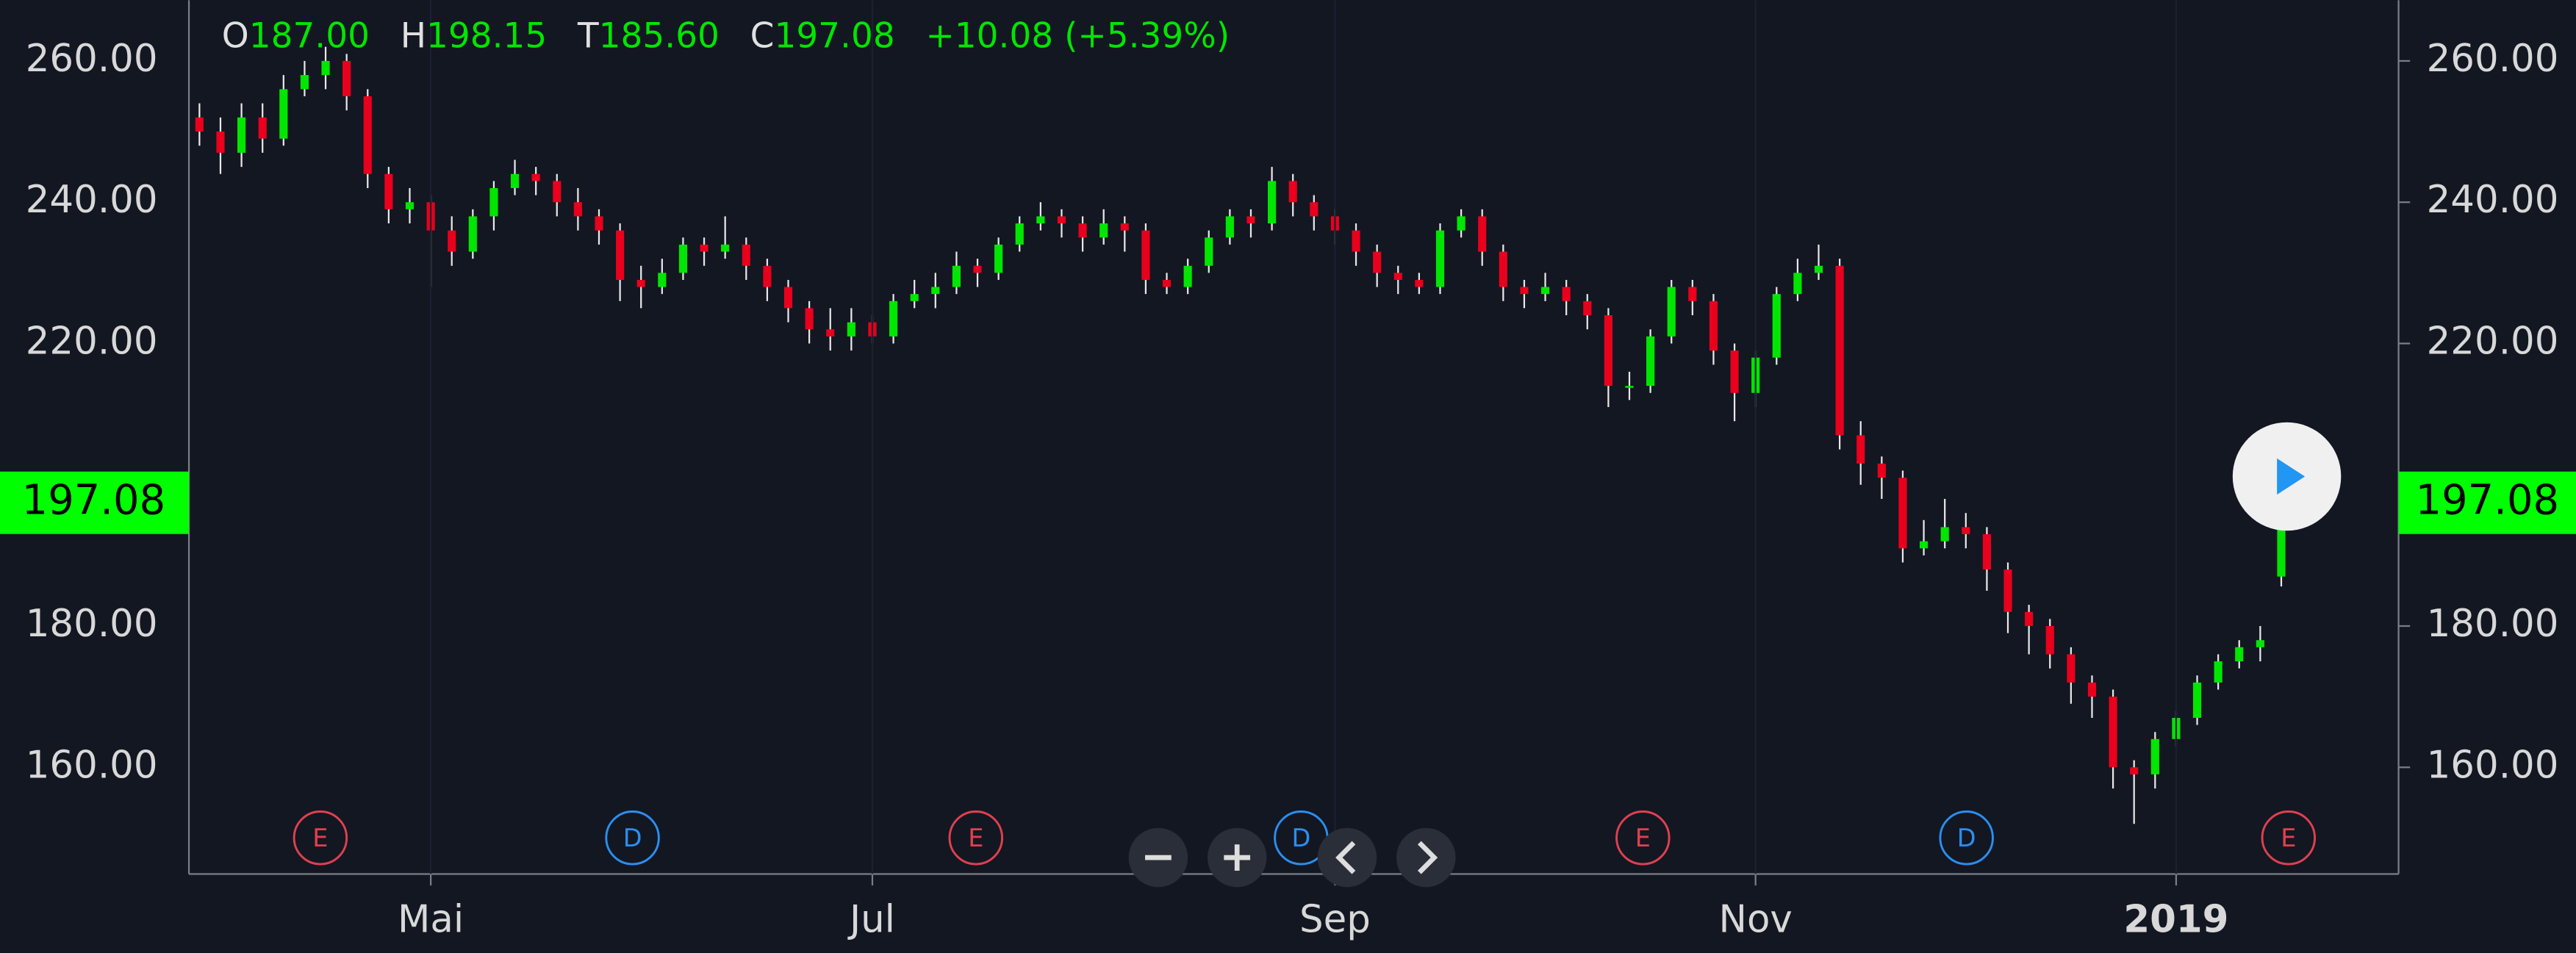  Describe the element at coordinates (431, 919) in the screenshot. I see `x-tick-label: Mai` at that location.